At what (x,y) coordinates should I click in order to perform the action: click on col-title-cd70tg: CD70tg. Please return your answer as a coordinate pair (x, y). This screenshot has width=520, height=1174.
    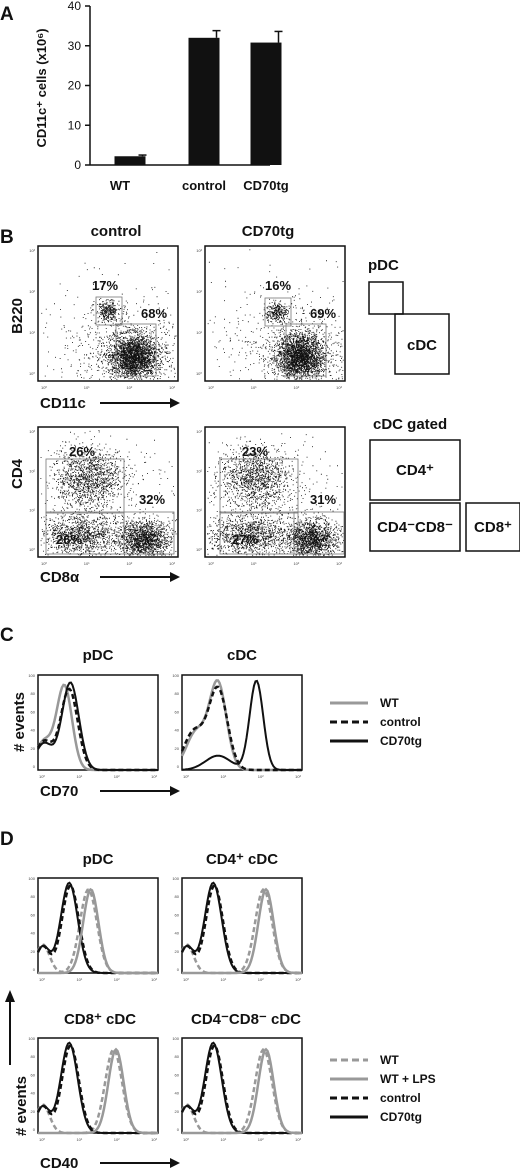
    Looking at the image, I should click on (268, 231).